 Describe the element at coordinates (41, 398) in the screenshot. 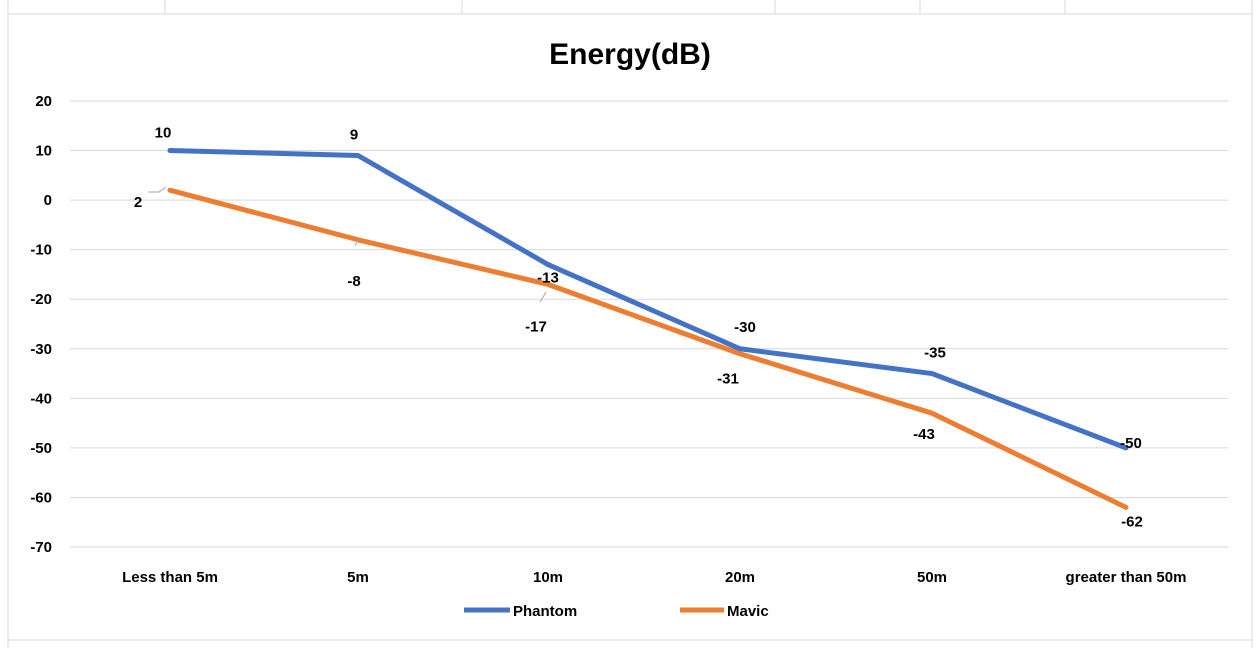

I see `y-tick-label: -40` at that location.